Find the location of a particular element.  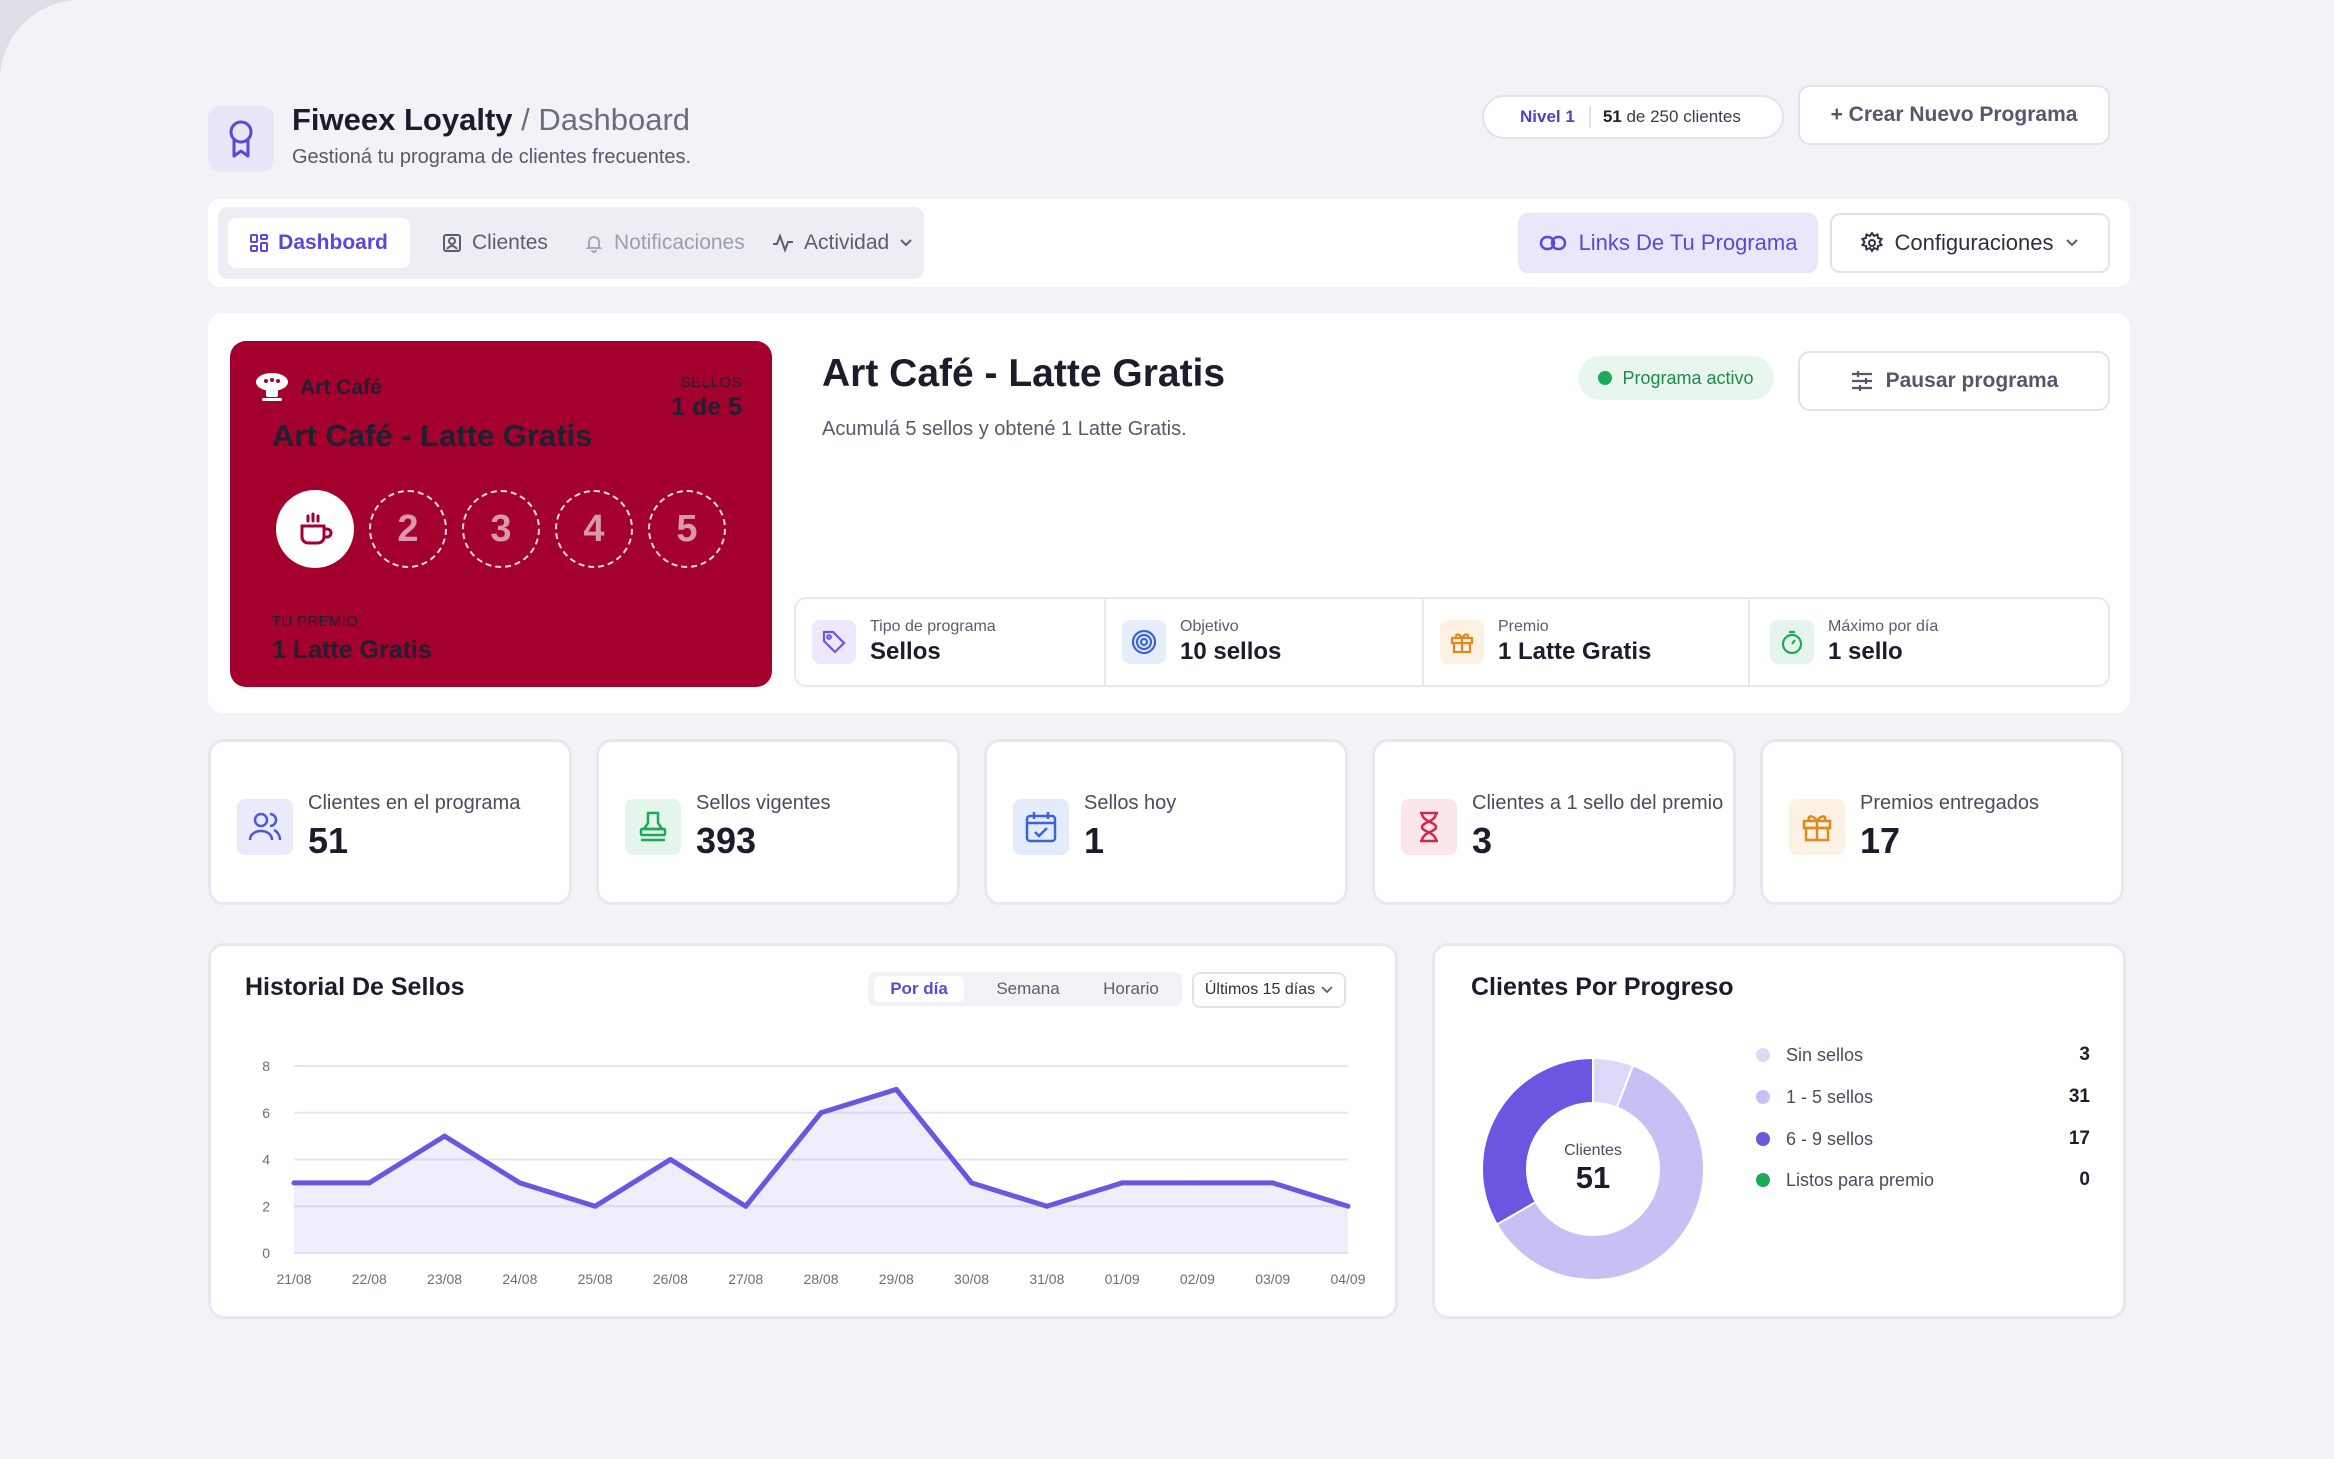

program-links-button: Links De Tu Programa is located at coordinates (1668, 243).